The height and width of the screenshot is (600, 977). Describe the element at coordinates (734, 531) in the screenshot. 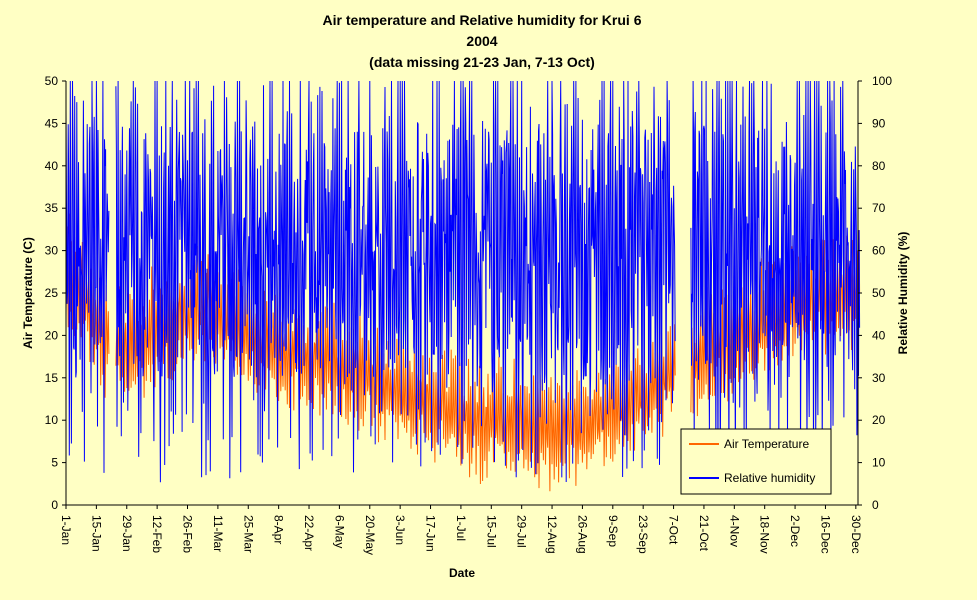

I see `x-tick-label: 4-Nov` at that location.